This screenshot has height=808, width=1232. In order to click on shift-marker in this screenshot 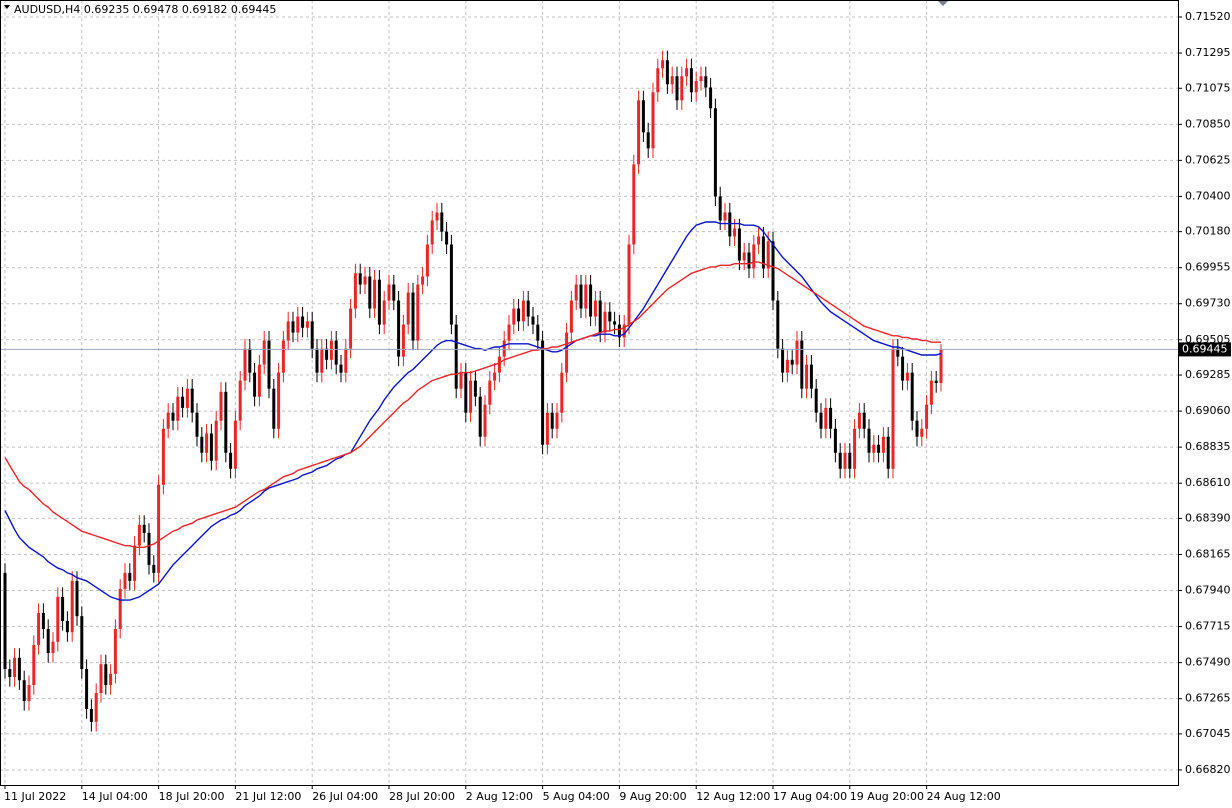, I will do `click(943, 3)`.